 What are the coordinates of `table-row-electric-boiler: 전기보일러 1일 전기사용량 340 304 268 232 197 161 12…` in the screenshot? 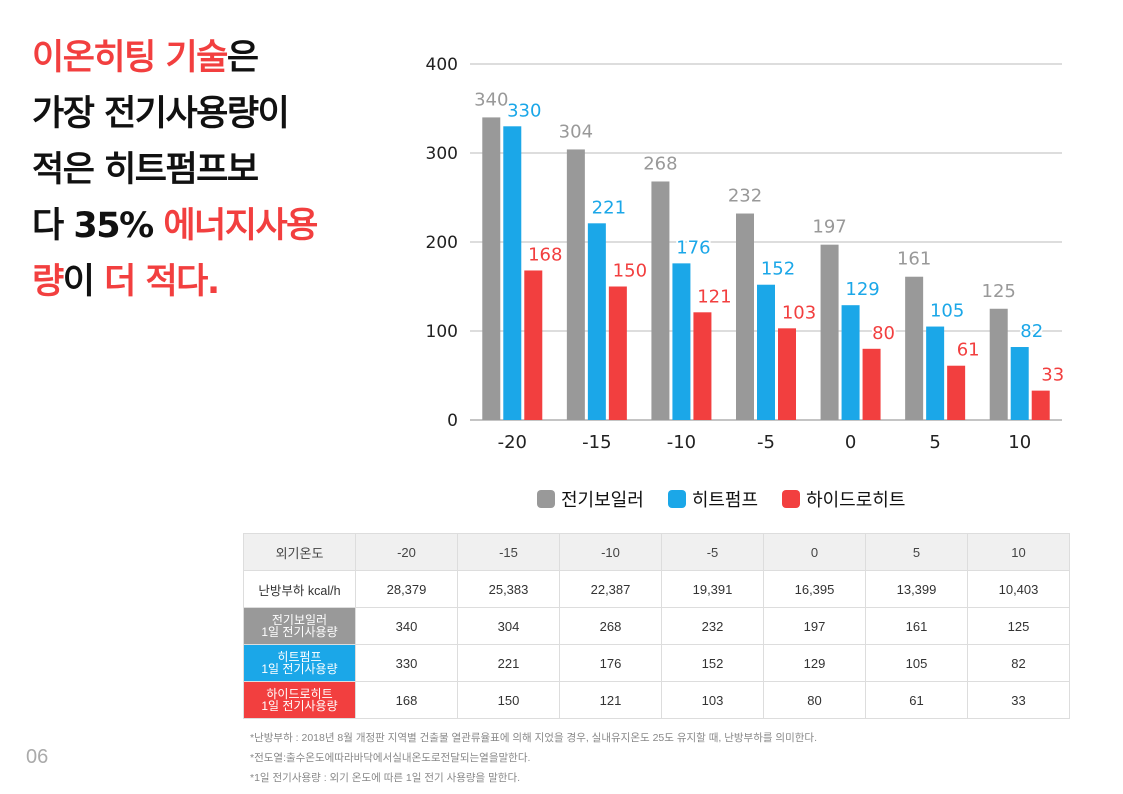 It's located at (656, 626).